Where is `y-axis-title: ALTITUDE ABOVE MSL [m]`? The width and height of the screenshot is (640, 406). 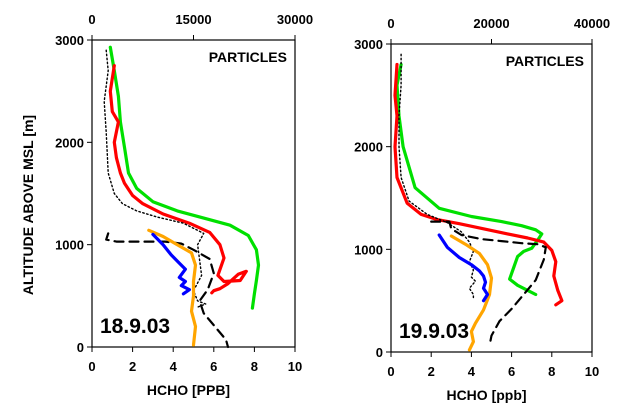 y-axis-title: ALTITUDE ABOVE MSL [m] is located at coordinates (28, 205).